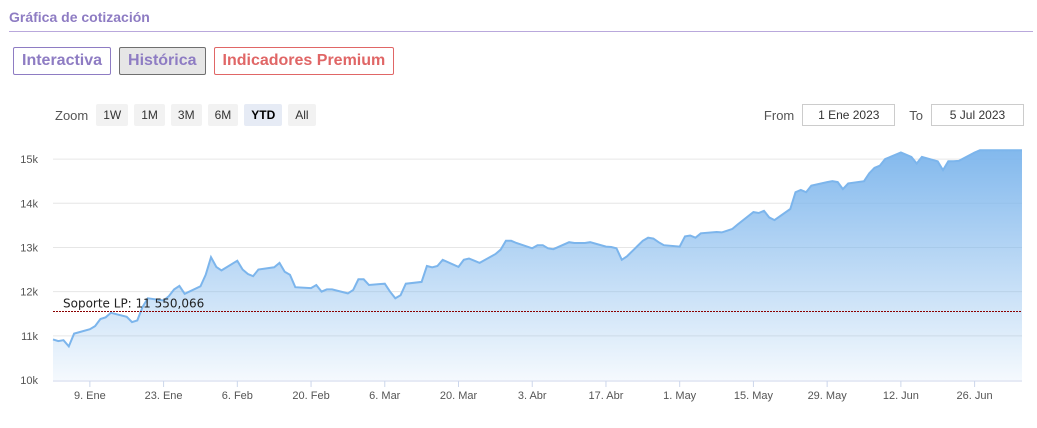 This screenshot has width=1037, height=428. What do you see at coordinates (304, 61) in the screenshot?
I see `tab-indicadores-premium: Indicadores Premium` at bounding box center [304, 61].